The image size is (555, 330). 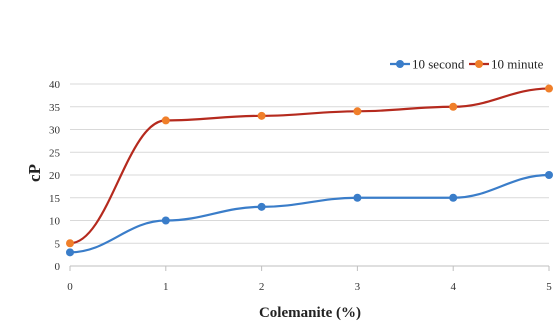 What do you see at coordinates (549, 287) in the screenshot?
I see `x-tick-label-5: 5` at bounding box center [549, 287].